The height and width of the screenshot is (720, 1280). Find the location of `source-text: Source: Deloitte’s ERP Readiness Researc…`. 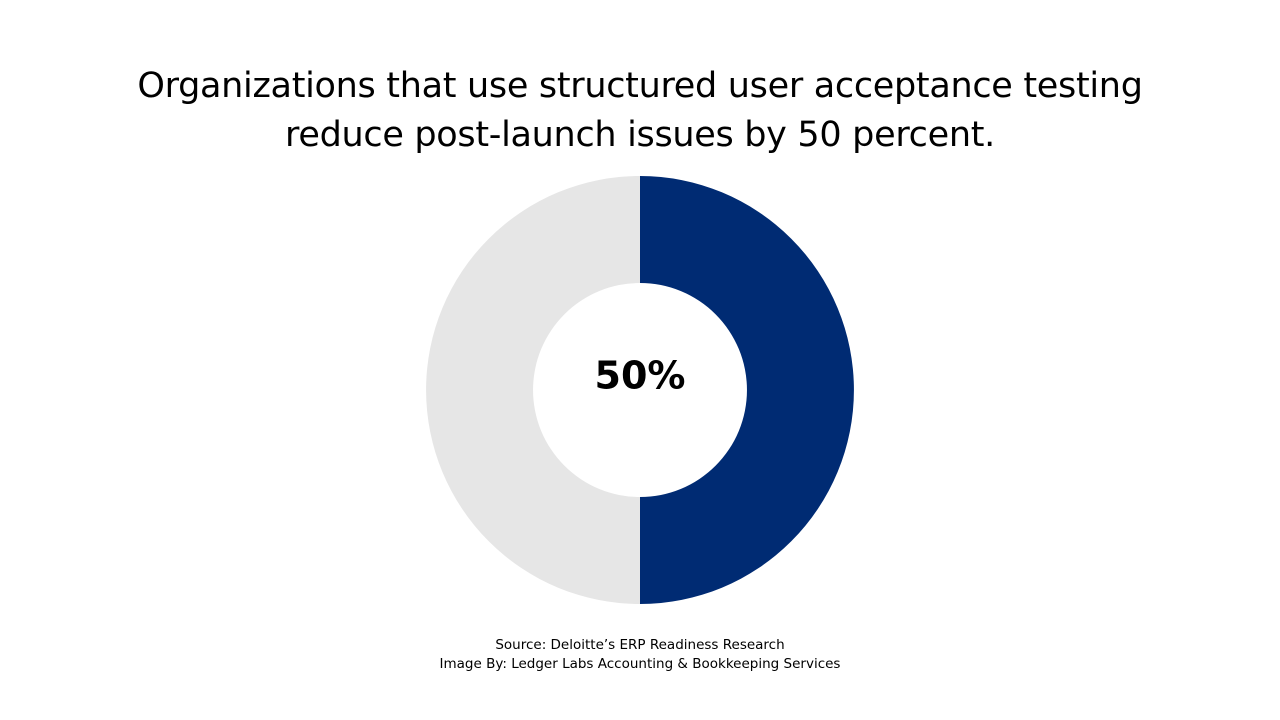

source-text: Source: Deloitte’s ERP Readiness Researc… is located at coordinates (640, 645).